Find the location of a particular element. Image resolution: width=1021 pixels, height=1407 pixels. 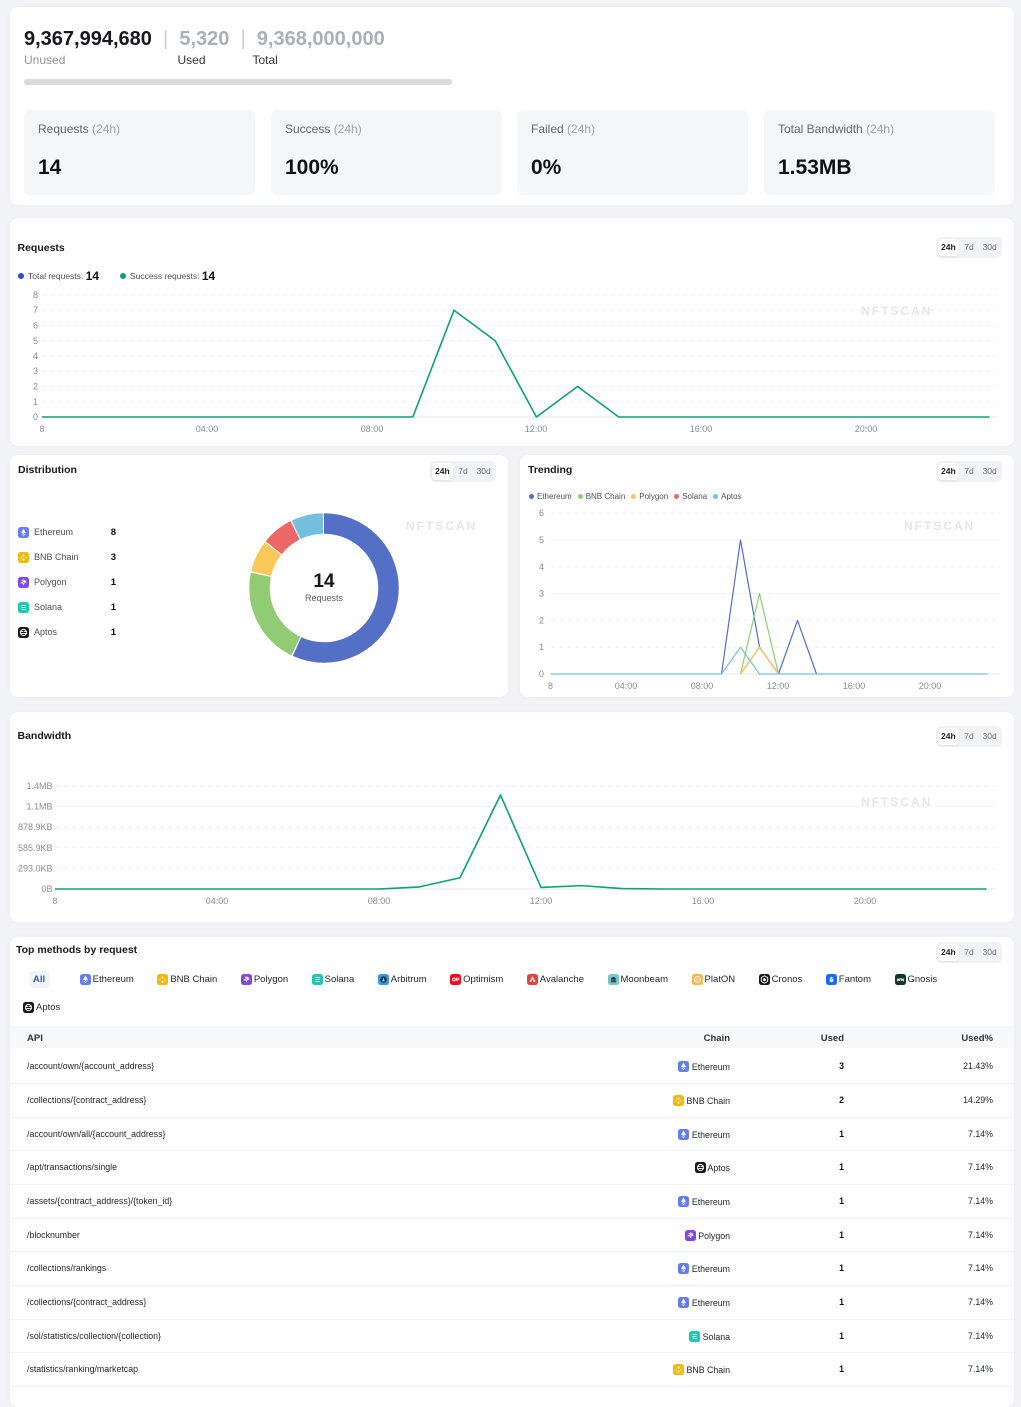

svg-text: 1.4MB is located at coordinates (39, 786).